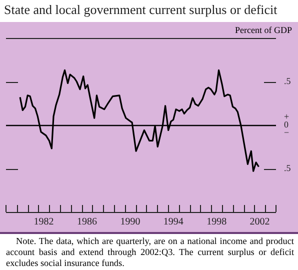 This screenshot has width=298, height=270. I want to click on x-tick-label: 1982, so click(44, 222).